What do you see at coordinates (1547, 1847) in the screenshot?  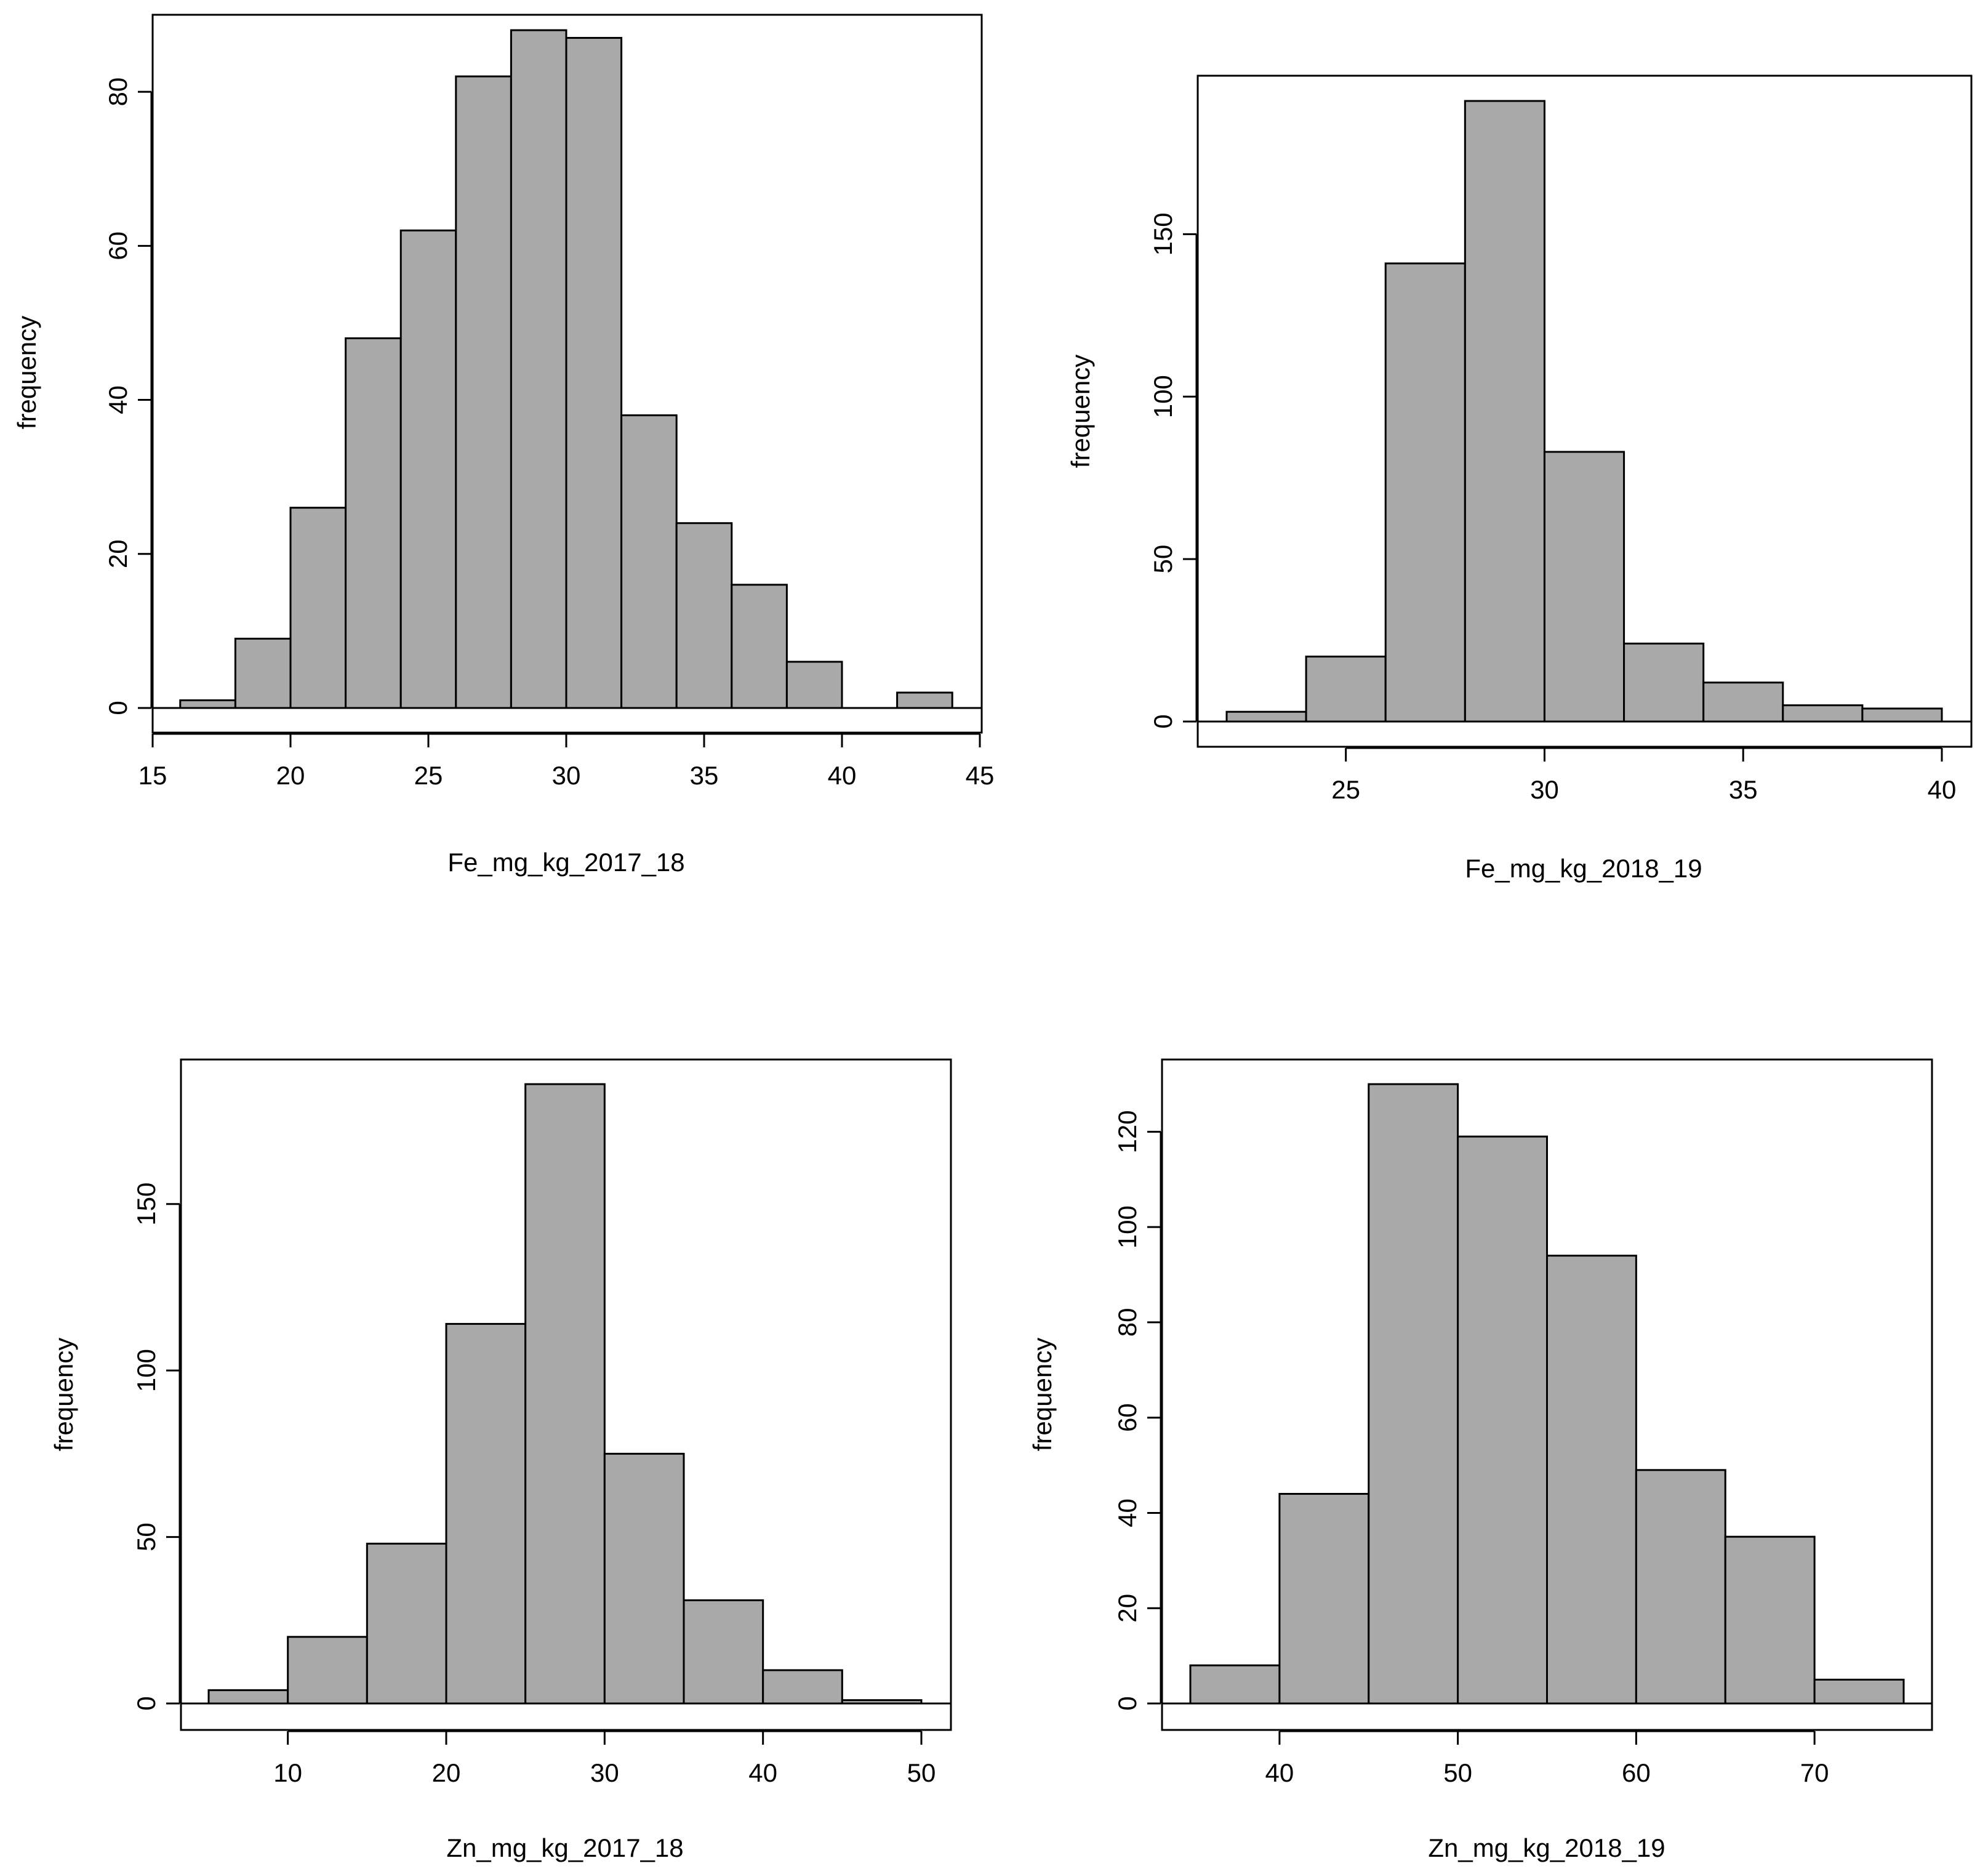 I see `x-axis-title: Zn_mg_kg_2018_19` at bounding box center [1547, 1847].